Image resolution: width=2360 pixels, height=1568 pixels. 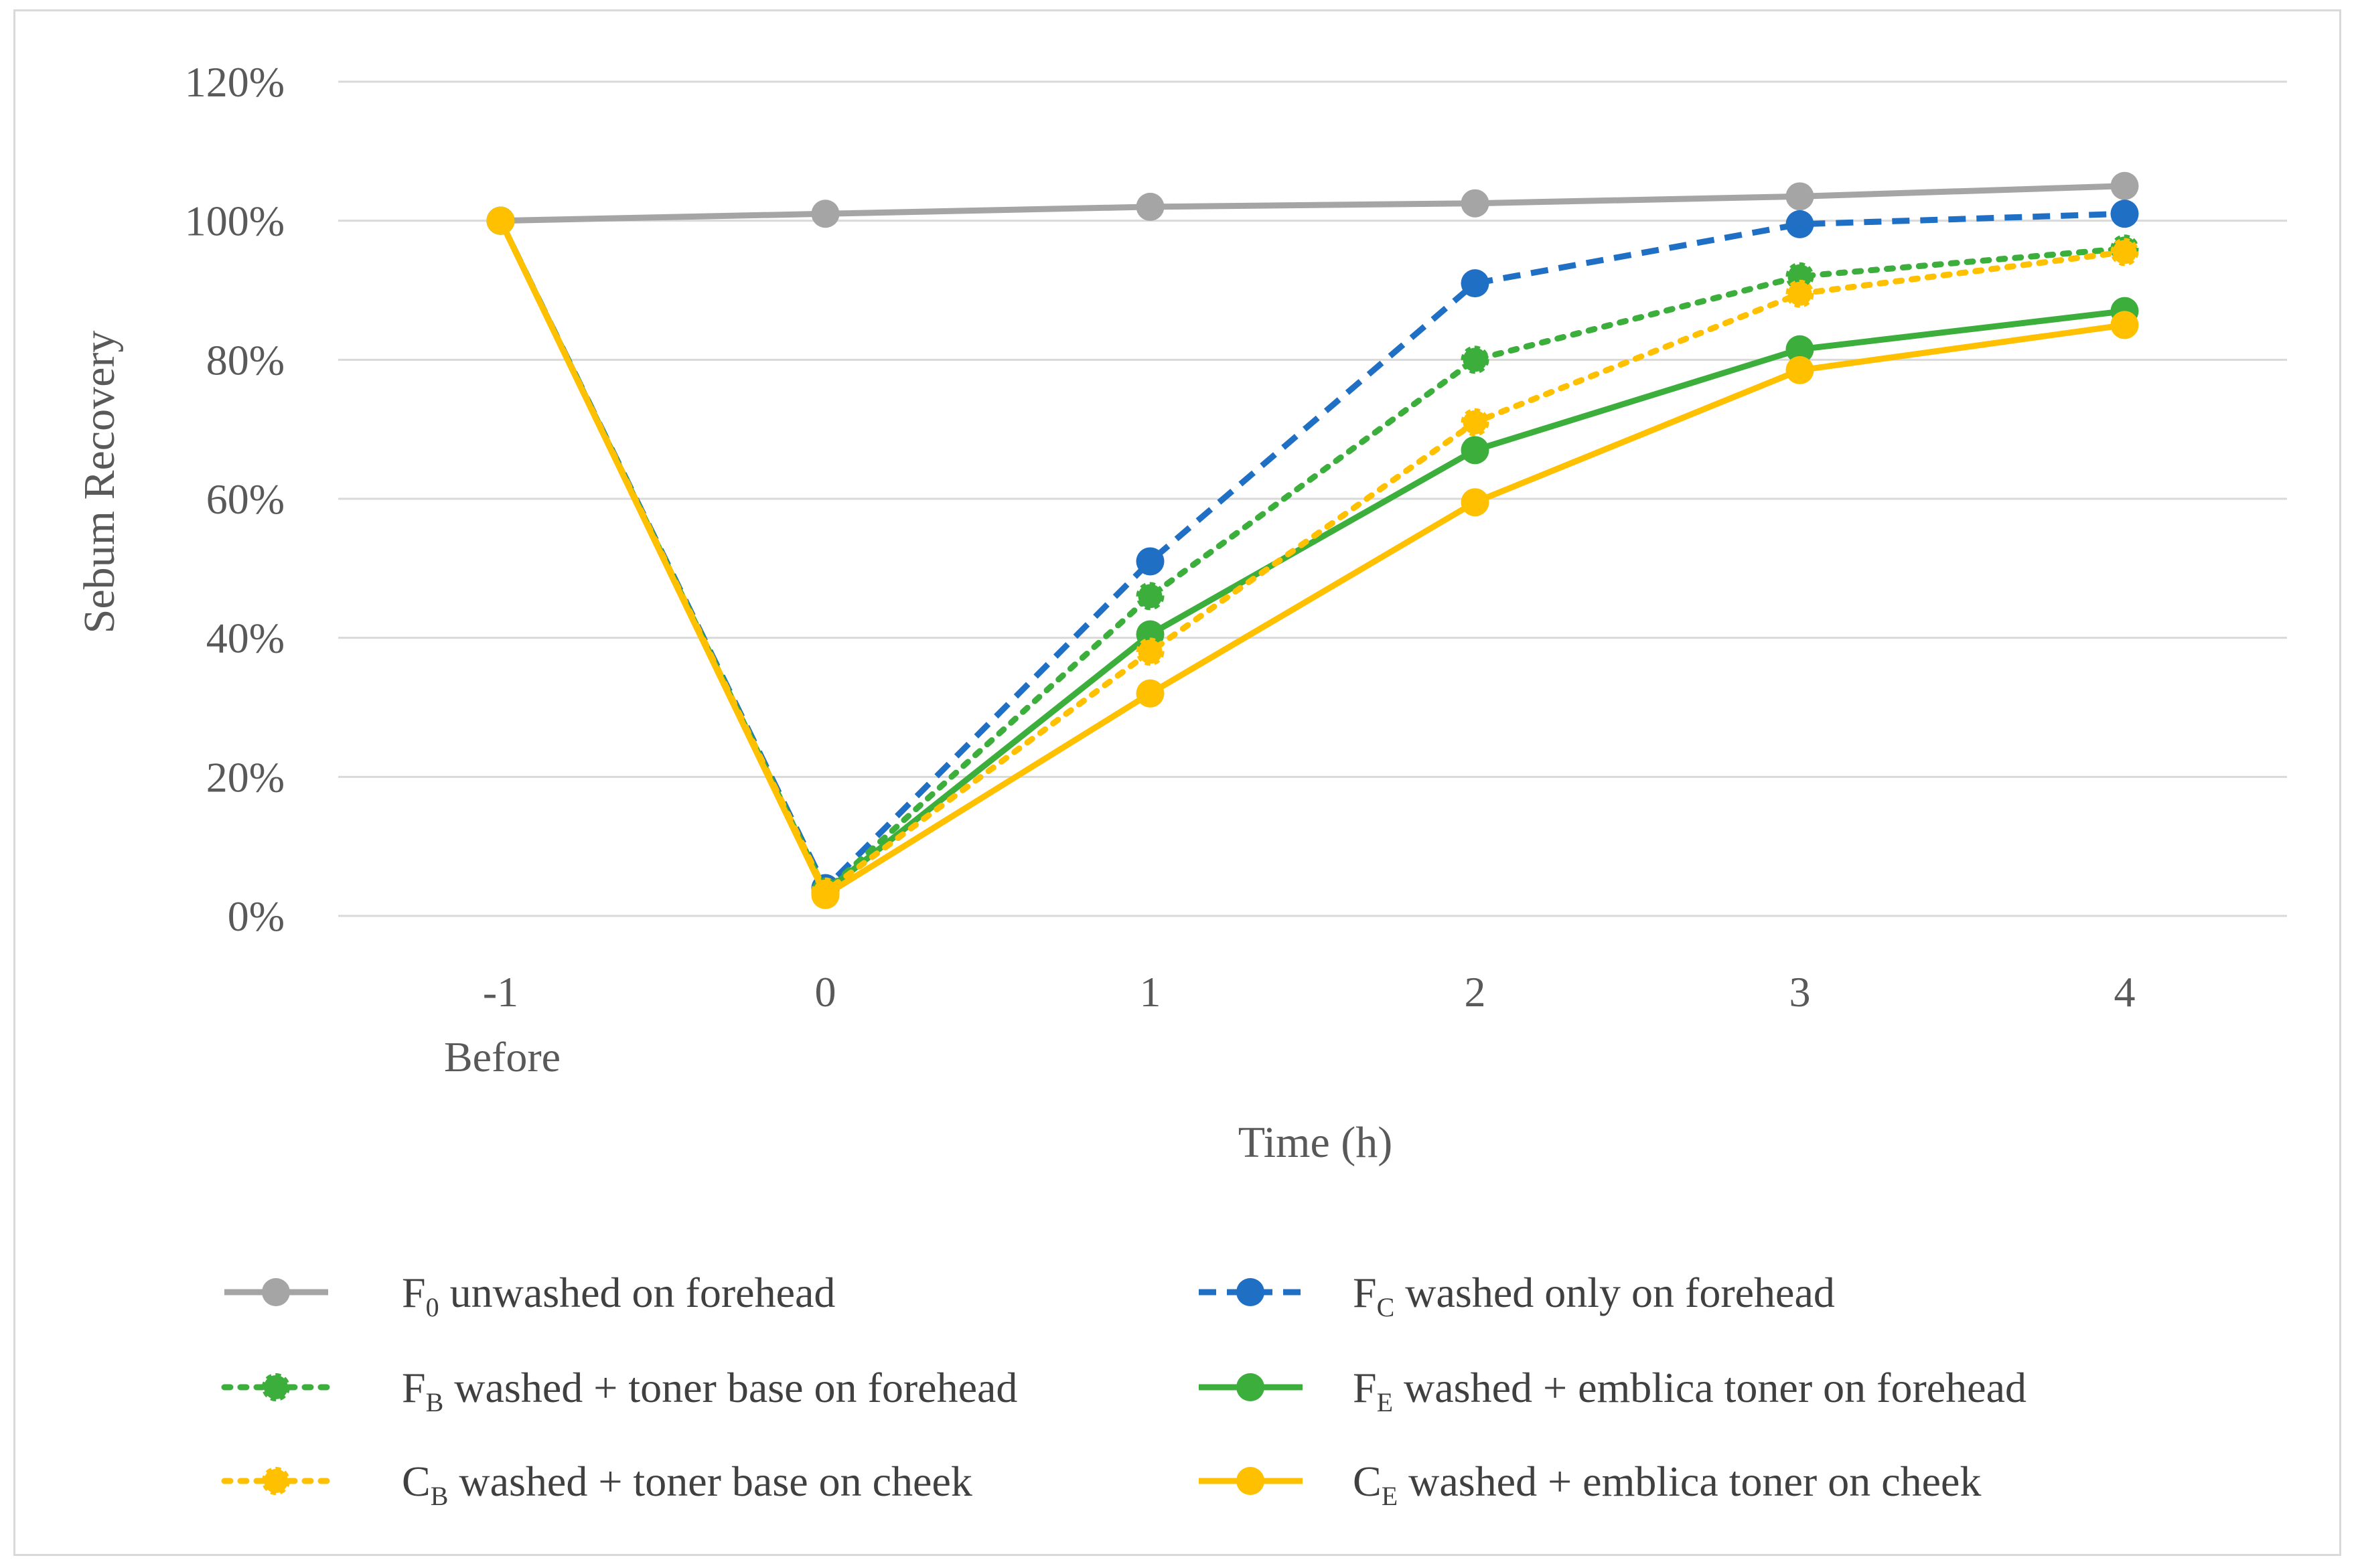 What do you see at coordinates (503, 1057) in the screenshot?
I see `x-tick-sublabel: Before` at bounding box center [503, 1057].